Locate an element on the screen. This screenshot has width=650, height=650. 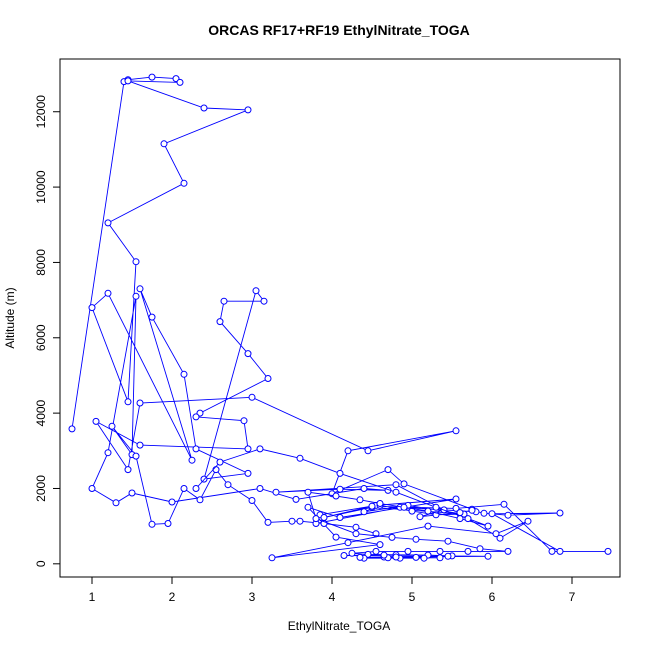
y-tick-label: 0 is located at coordinates (41, 563).